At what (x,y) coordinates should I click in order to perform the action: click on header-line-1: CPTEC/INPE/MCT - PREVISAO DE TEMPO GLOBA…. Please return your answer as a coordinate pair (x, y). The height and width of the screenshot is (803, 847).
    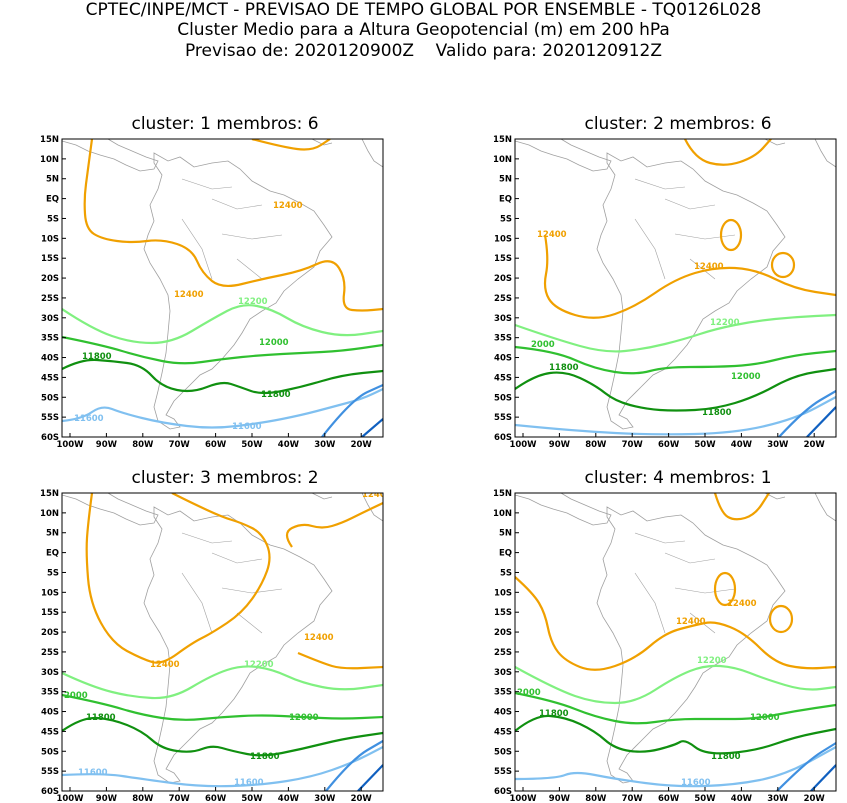
    Looking at the image, I should click on (423, 10).